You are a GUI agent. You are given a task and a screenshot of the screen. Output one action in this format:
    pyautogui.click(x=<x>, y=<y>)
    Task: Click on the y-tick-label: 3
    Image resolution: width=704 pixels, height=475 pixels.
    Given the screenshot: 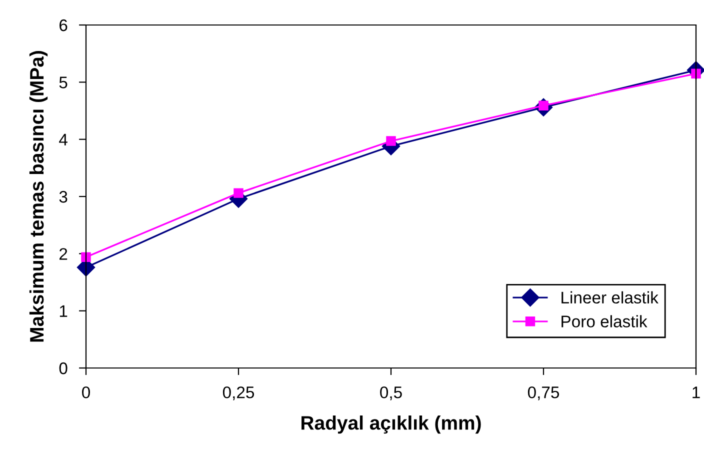 What is the action you would take?
    pyautogui.click(x=63, y=196)
    